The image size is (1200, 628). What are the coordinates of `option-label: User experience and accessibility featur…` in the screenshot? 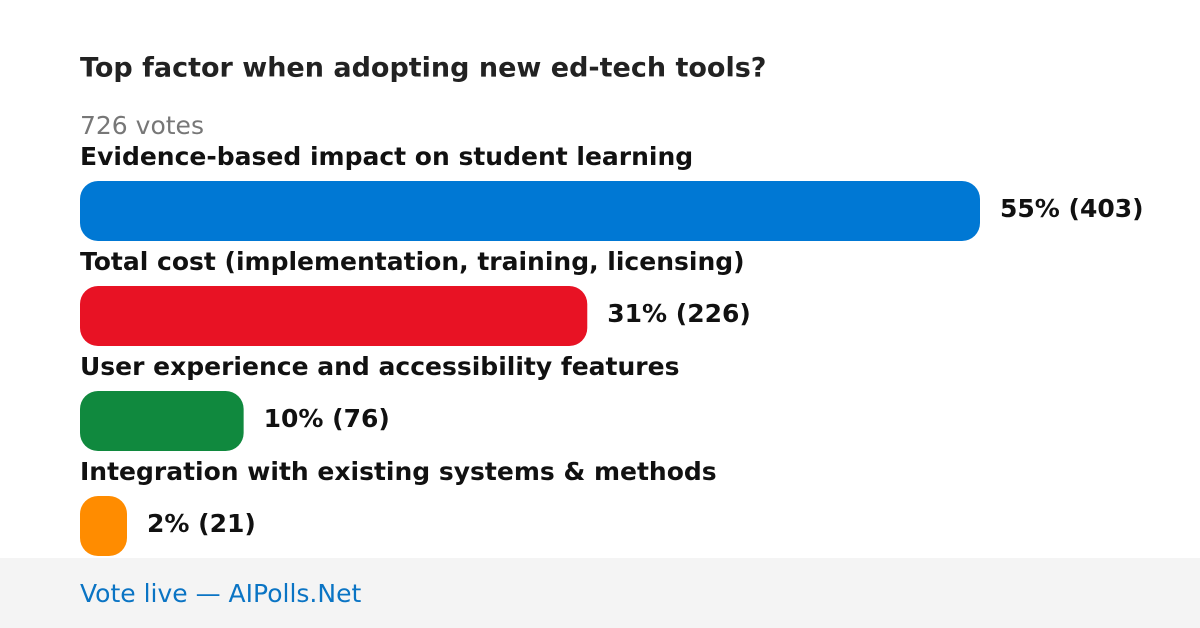 It's located at (379, 366).